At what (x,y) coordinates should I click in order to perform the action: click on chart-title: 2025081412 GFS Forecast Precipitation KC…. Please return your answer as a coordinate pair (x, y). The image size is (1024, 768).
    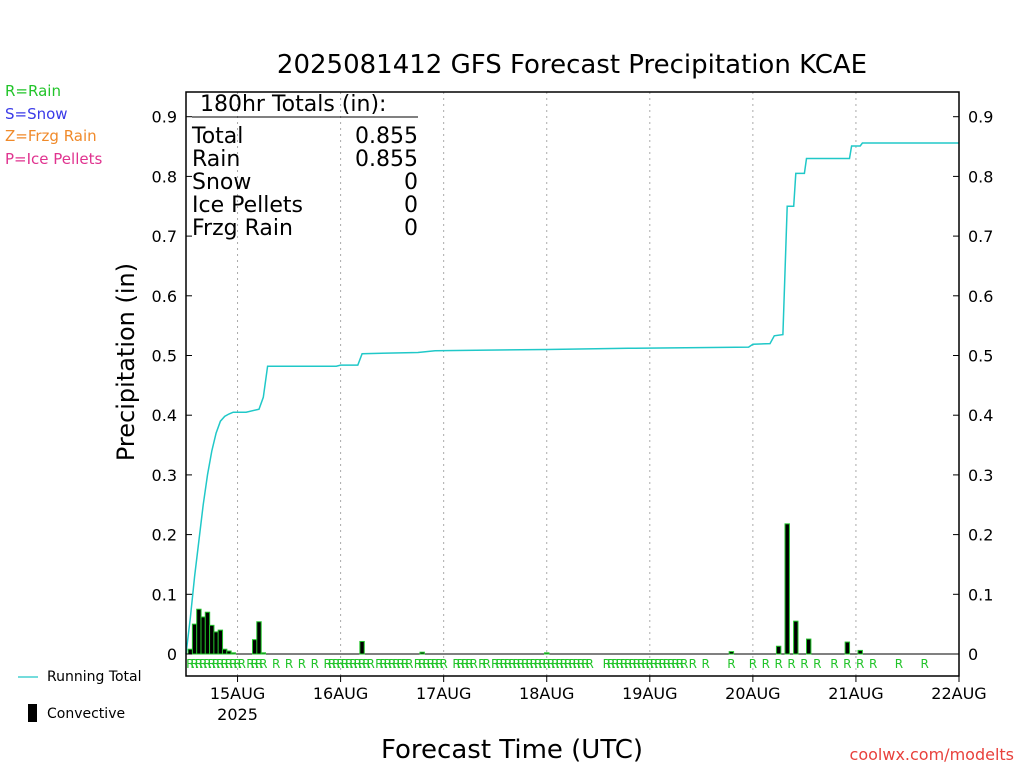
    Looking at the image, I should click on (572, 65).